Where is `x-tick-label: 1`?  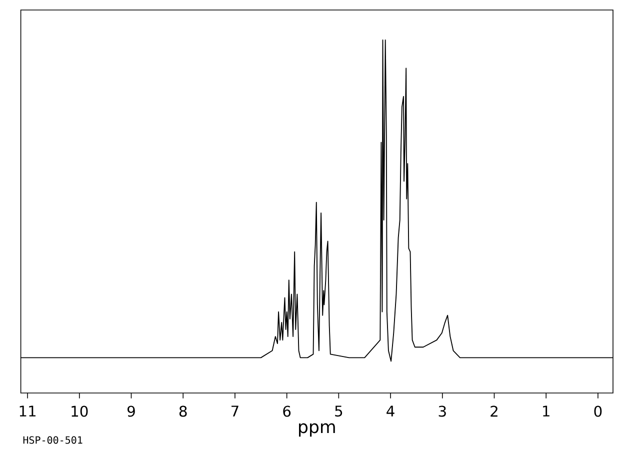 x-tick-label: 1 is located at coordinates (546, 411).